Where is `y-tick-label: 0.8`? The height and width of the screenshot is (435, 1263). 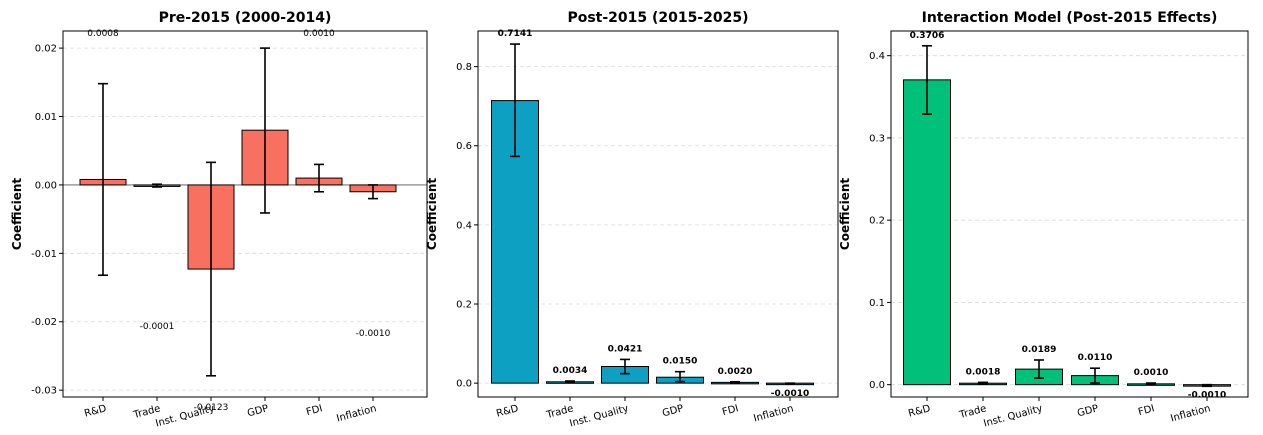
y-tick-label: 0.8 is located at coordinates (464, 67).